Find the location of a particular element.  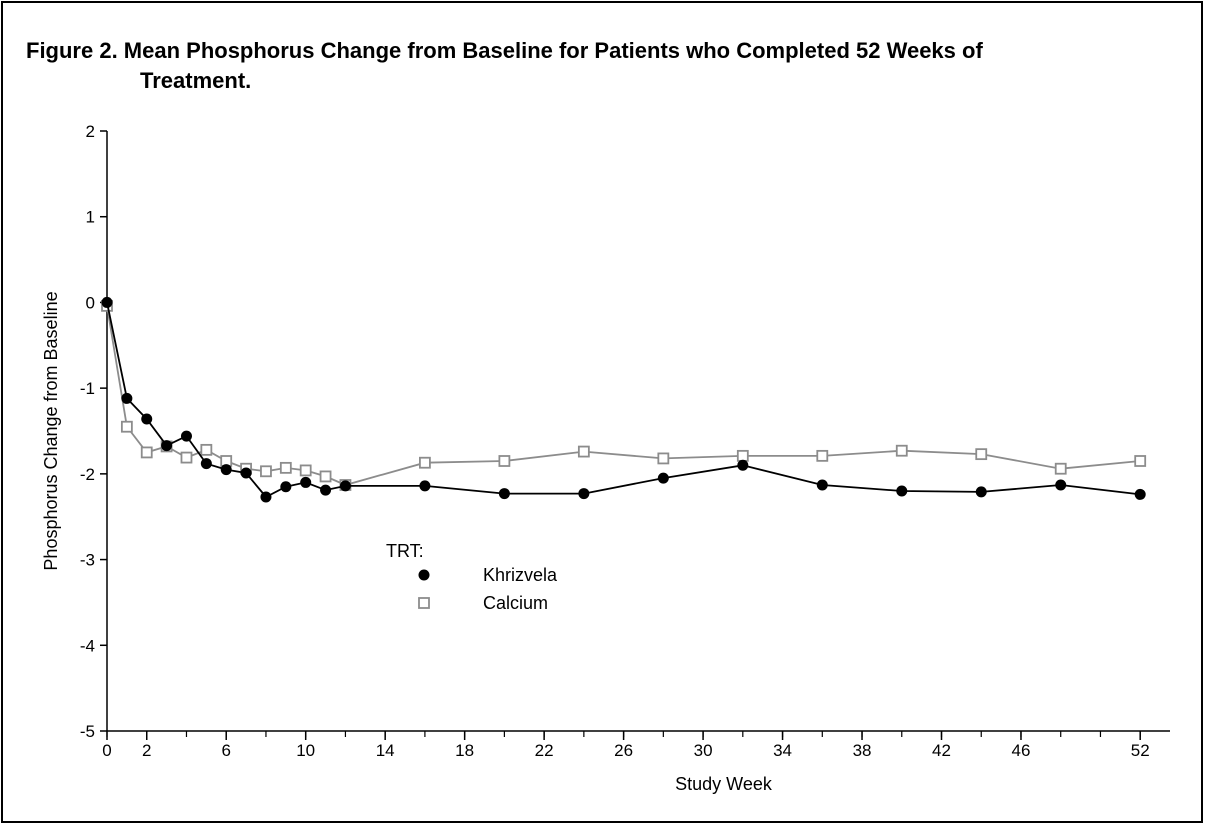

y-tick-label: 0 is located at coordinates (90, 302).